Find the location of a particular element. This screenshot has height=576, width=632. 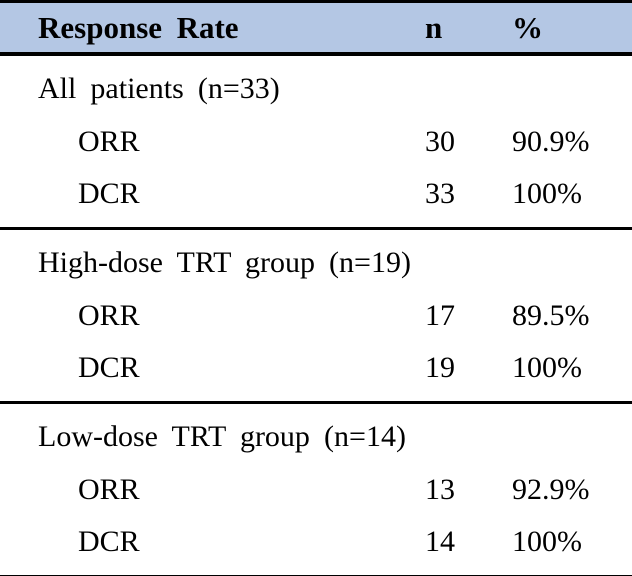

table-row-orr: ORR 13 92.9% is located at coordinates (316, 490).